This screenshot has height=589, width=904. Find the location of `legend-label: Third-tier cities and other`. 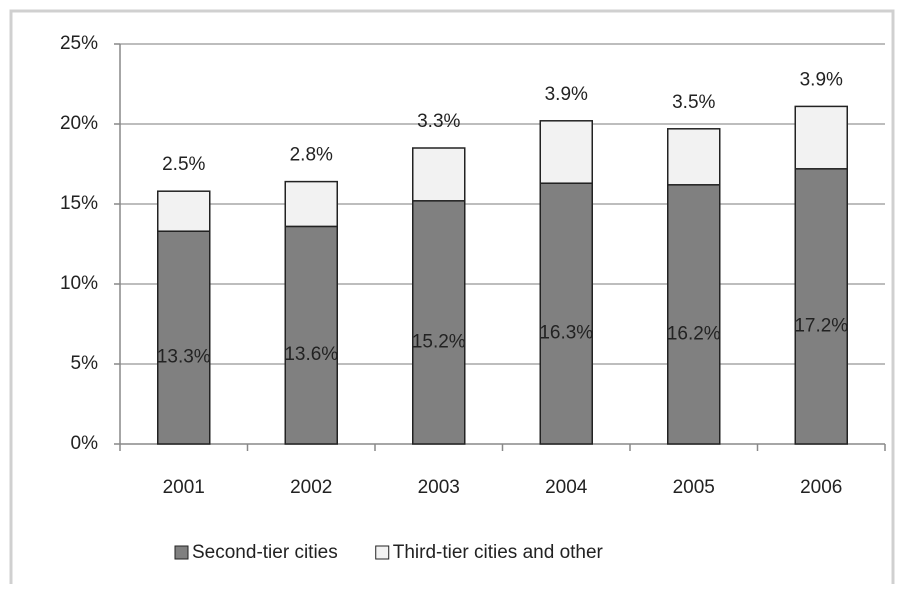

legend-label: Third-tier cities and other is located at coordinates (498, 552).